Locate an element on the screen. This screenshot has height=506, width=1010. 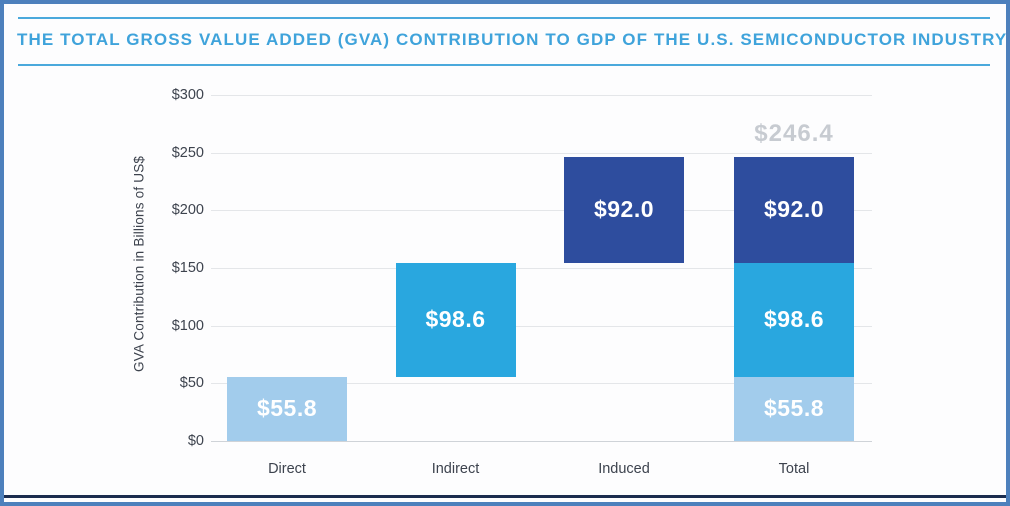
frame-bottom-accent-line is located at coordinates (505, 496).